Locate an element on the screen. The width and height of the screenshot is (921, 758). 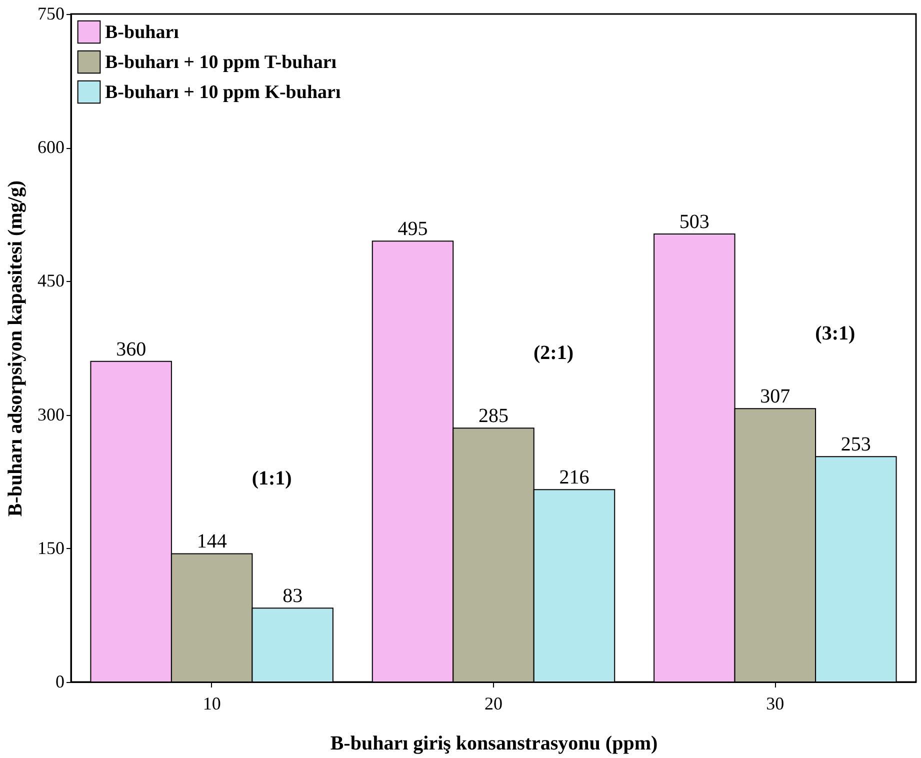
y-tick-label: 0 is located at coordinates (60, 682).